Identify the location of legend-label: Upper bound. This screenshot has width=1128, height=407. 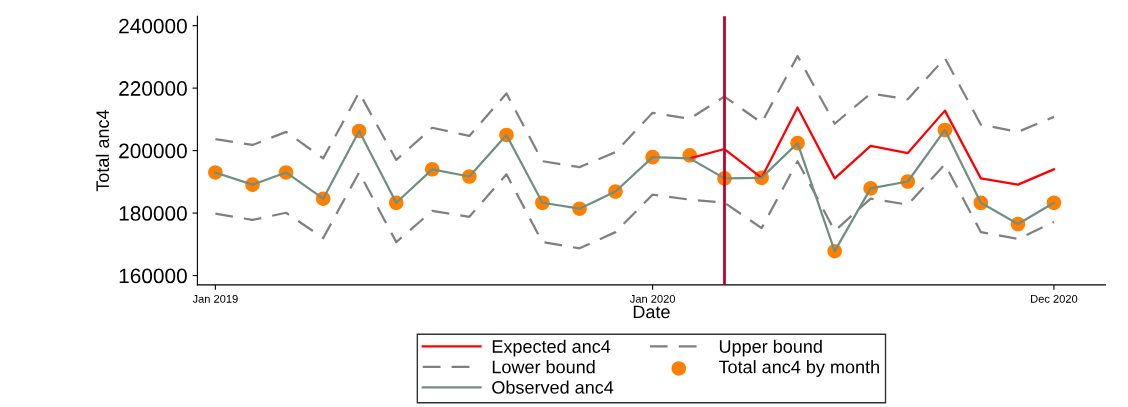
(770, 348).